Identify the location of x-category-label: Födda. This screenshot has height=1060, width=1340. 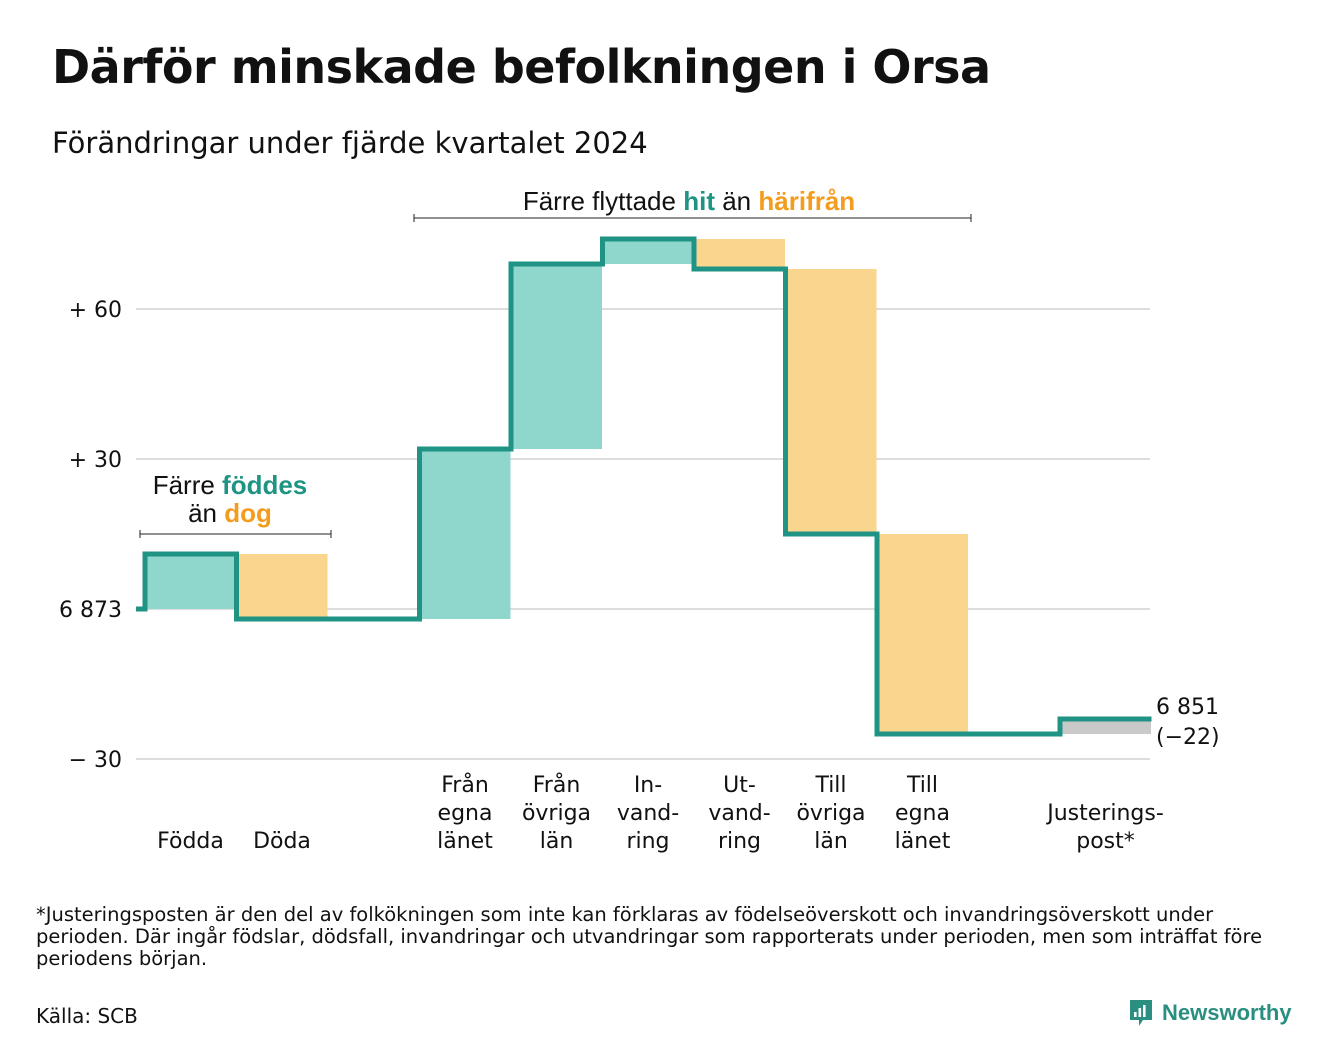
(190, 841).